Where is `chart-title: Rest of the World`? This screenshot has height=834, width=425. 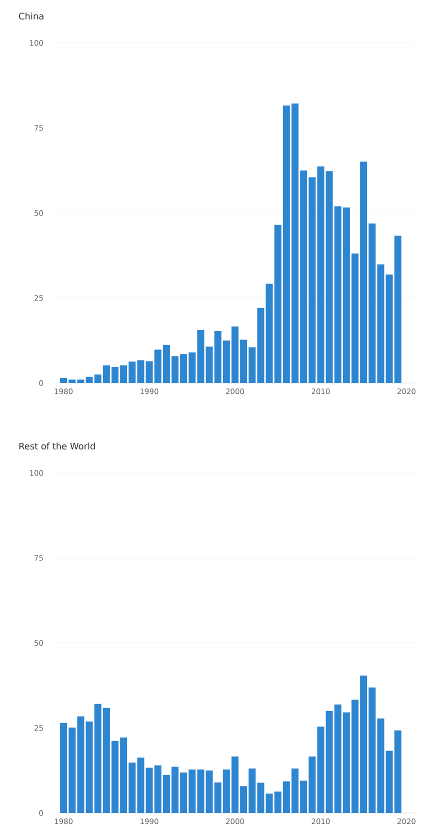 chart-title: Rest of the World is located at coordinates (57, 446).